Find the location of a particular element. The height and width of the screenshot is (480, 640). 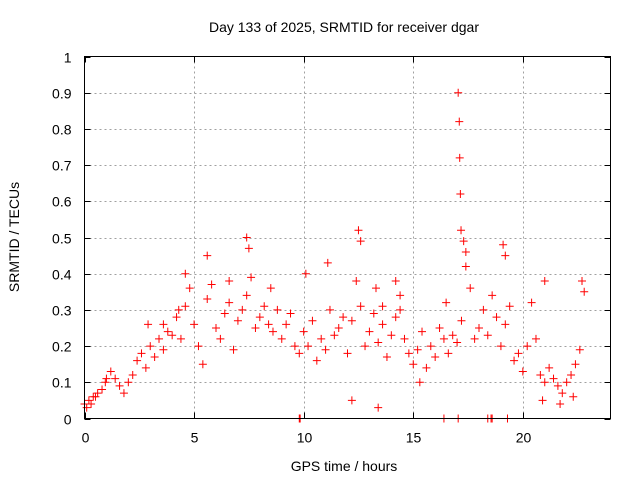

y-tick-labels: 0 0.1 0.2 0.3 0.4 0.5 0.6 0.7 0.8 0.9 1 is located at coordinates (62, 239).